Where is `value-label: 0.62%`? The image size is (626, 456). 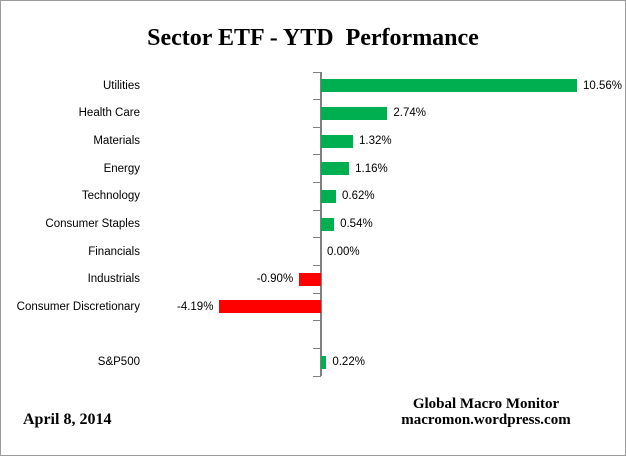
value-label: 0.62% is located at coordinates (358, 196).